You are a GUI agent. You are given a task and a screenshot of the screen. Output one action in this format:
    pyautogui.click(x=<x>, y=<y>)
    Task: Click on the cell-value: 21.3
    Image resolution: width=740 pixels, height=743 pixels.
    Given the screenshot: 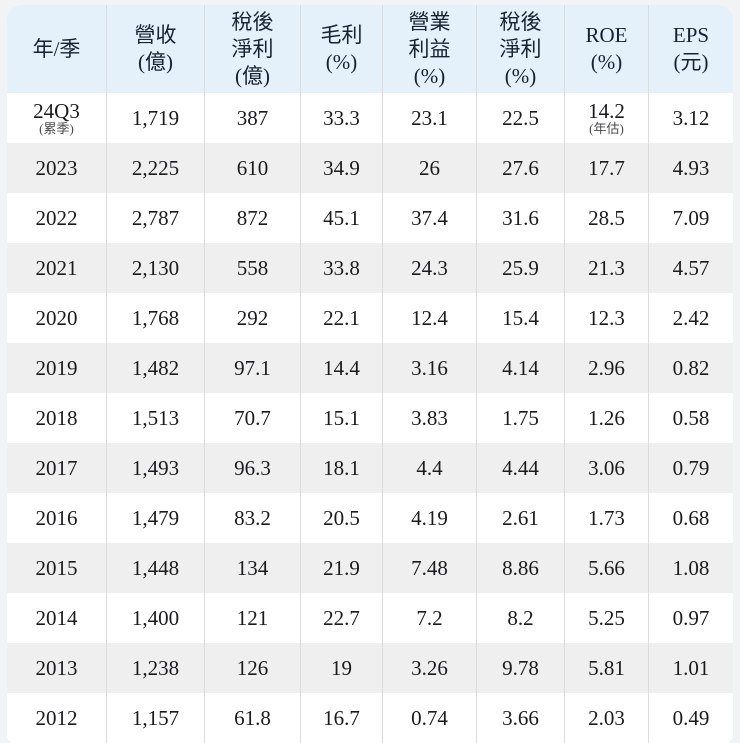 What is the action you would take?
    pyautogui.click(x=606, y=267)
    